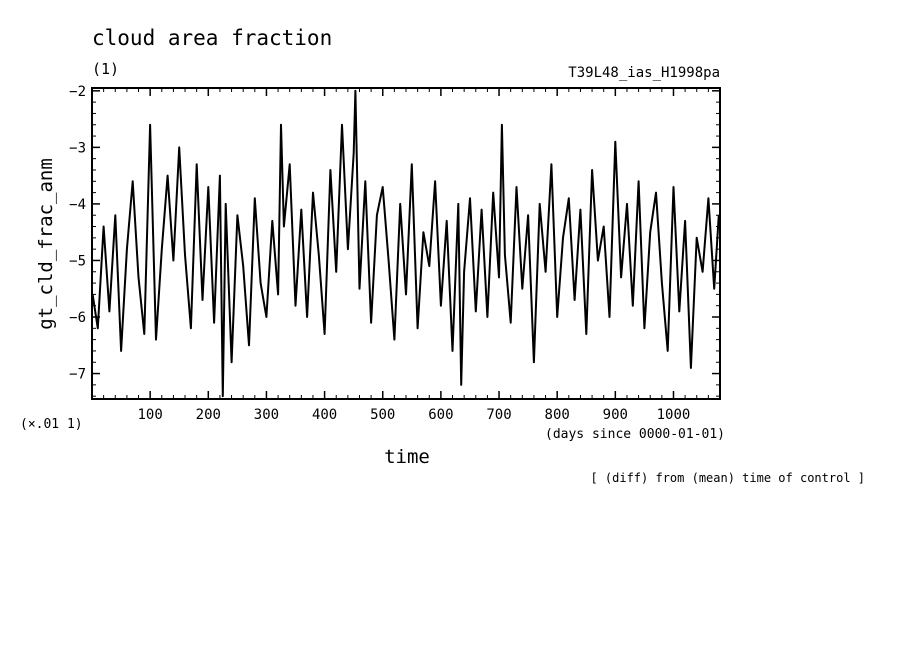 The image size is (904, 654). I want to click on x-tick-label: 400, so click(324, 415).